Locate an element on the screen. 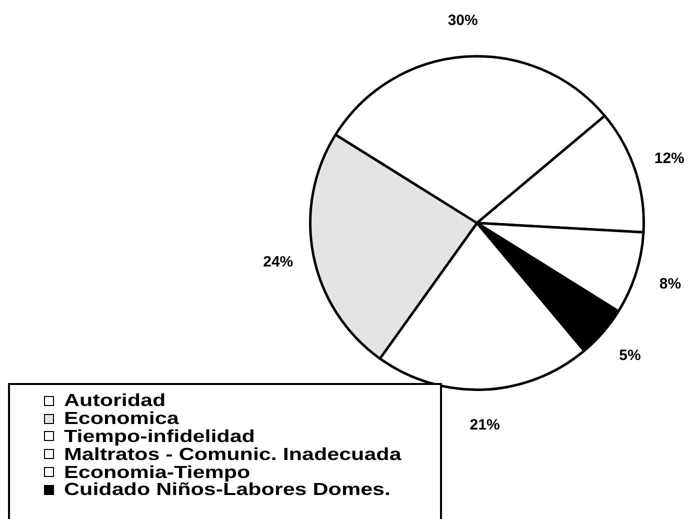 The image size is (688, 519). data-label: 5% is located at coordinates (630, 355).